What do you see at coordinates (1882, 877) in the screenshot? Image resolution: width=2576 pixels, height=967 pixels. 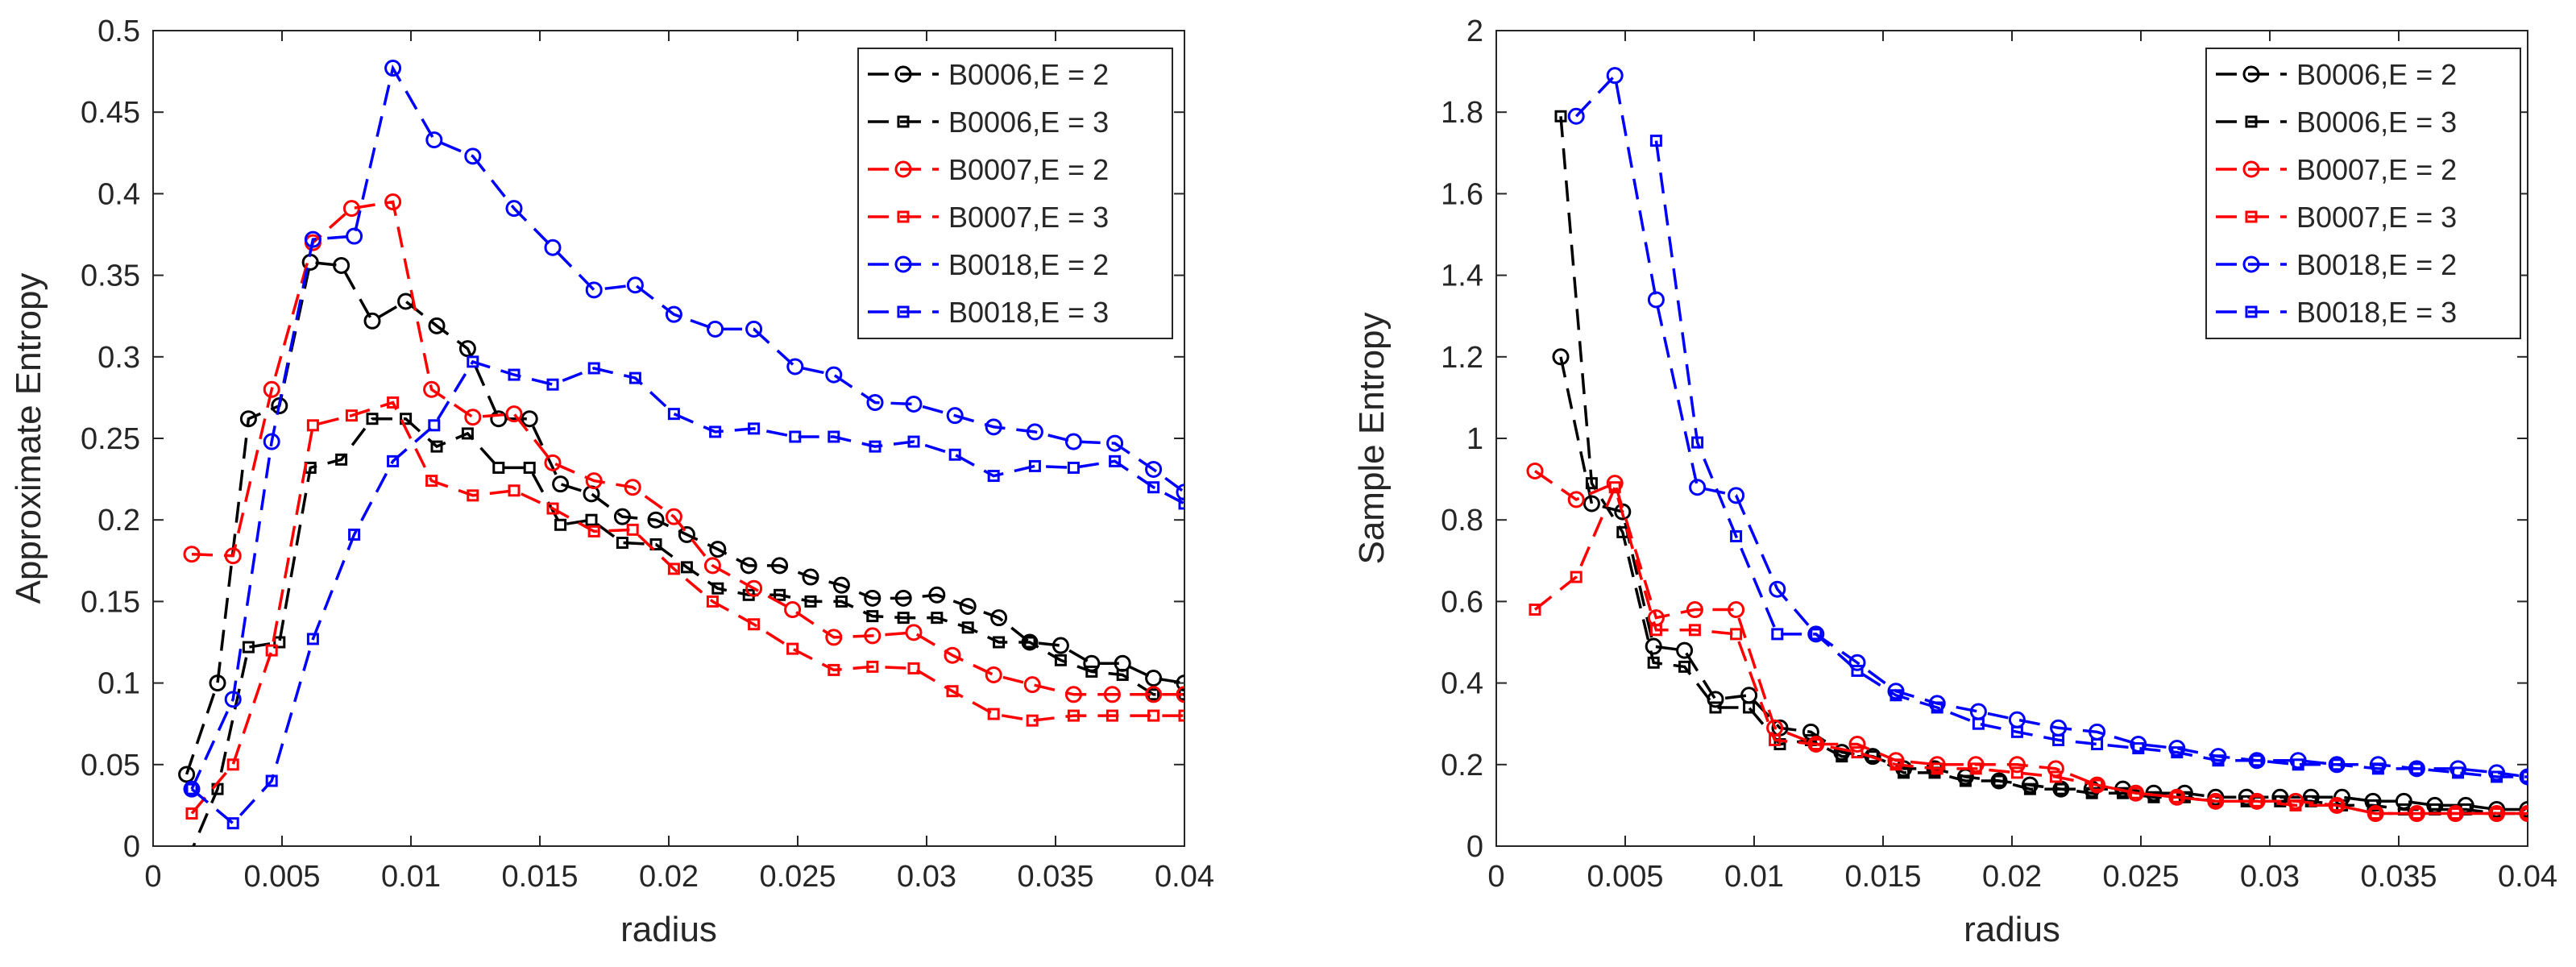 I see `x-tick-label: 0.015` at bounding box center [1882, 877].